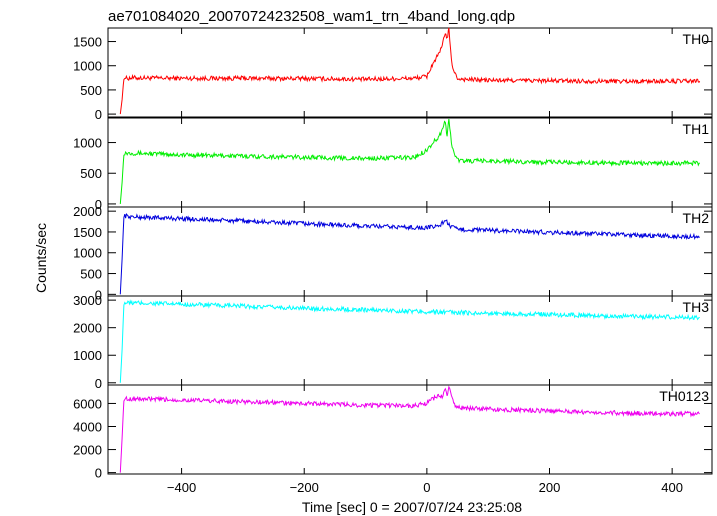 This screenshot has height=516, width=717. I want to click on panel-label: TH0123, so click(684, 396).